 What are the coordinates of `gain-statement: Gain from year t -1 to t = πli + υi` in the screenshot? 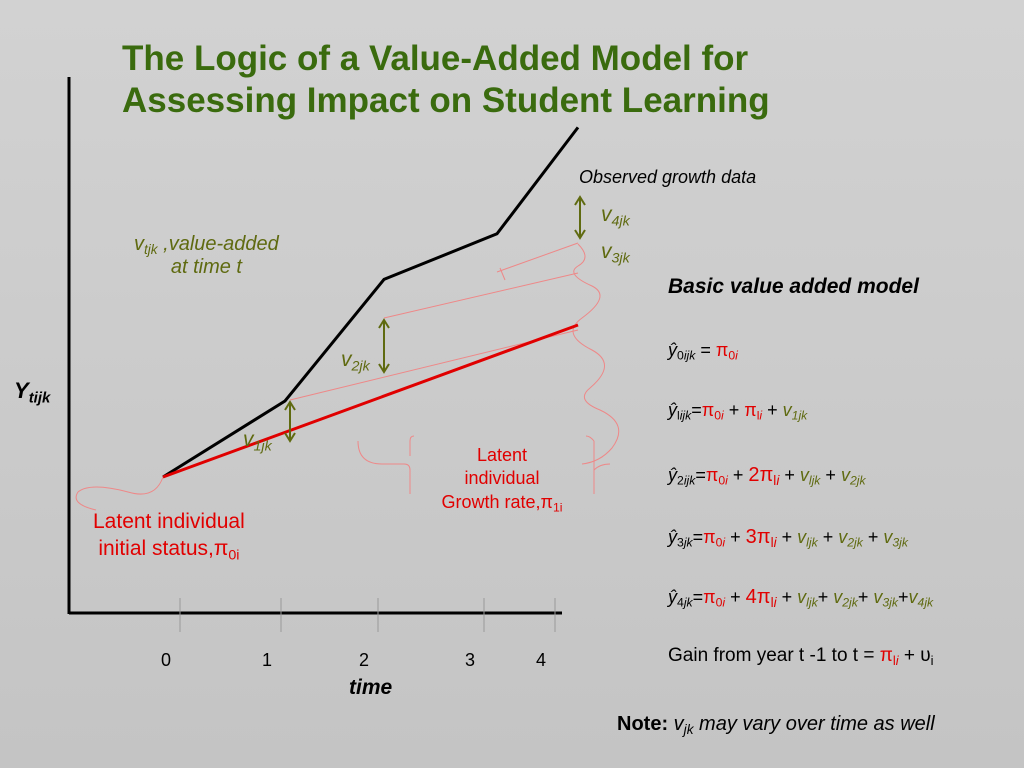 It's located at (801, 656).